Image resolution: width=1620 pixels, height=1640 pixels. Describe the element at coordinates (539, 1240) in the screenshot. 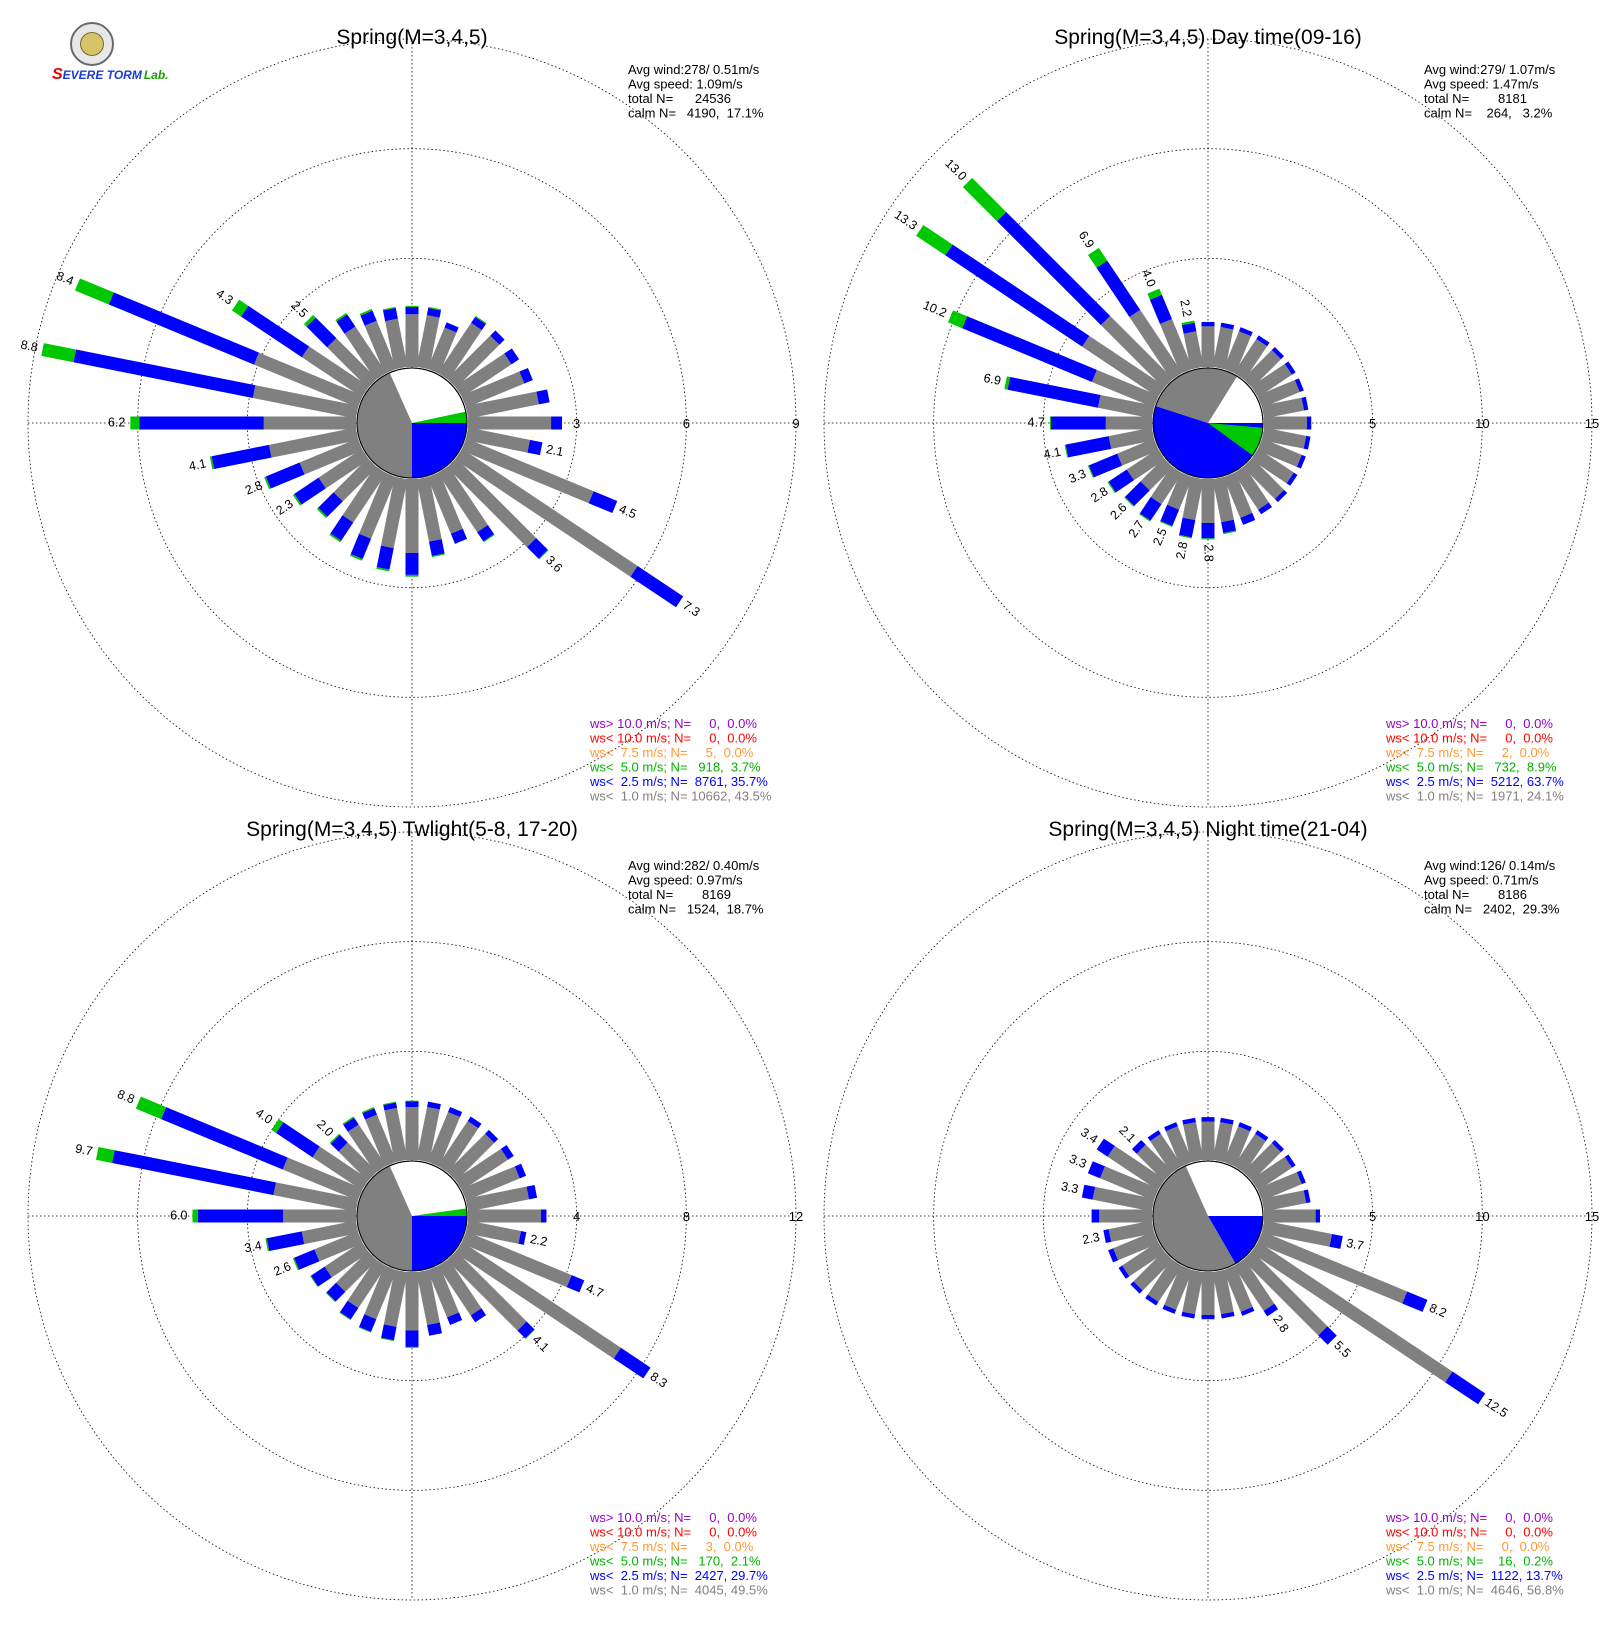

I see `bar-value-label: 2.2` at that location.